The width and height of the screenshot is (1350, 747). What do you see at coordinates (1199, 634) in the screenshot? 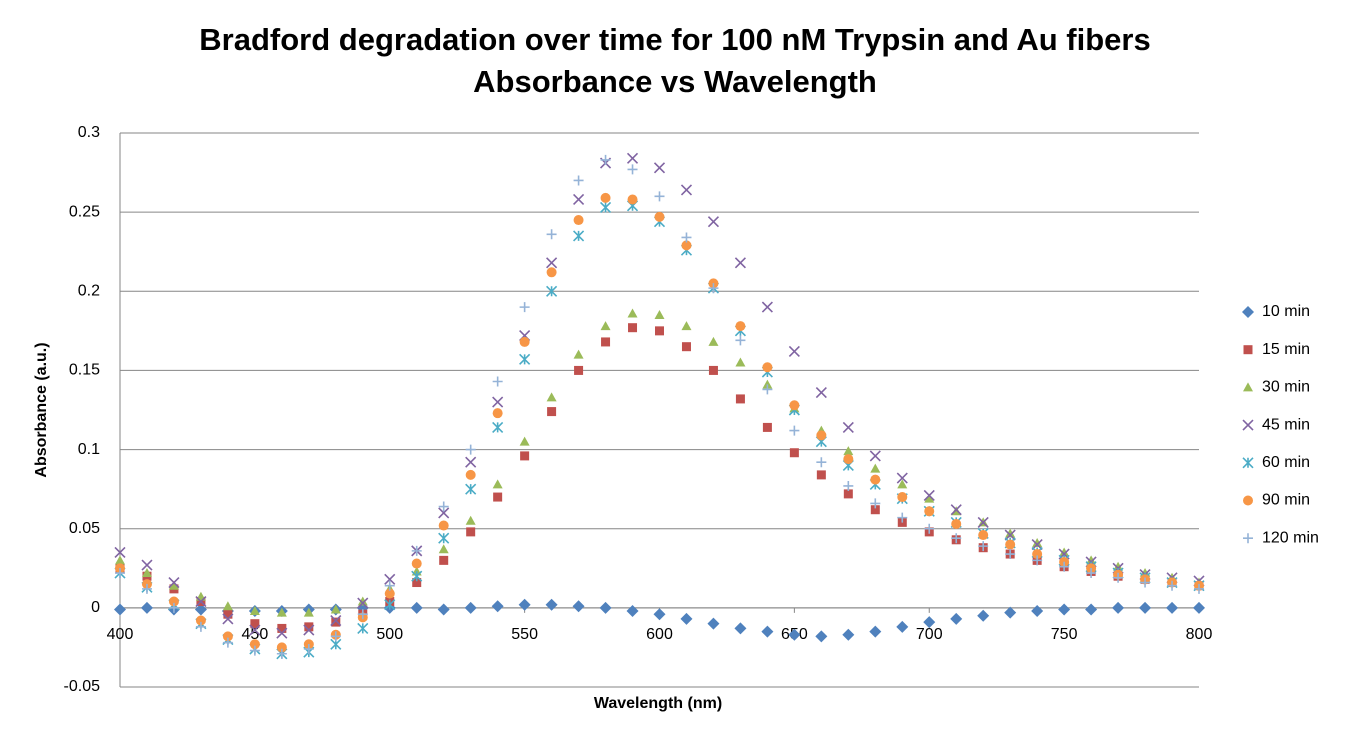
I see `x-tick-label: 800` at bounding box center [1199, 634].